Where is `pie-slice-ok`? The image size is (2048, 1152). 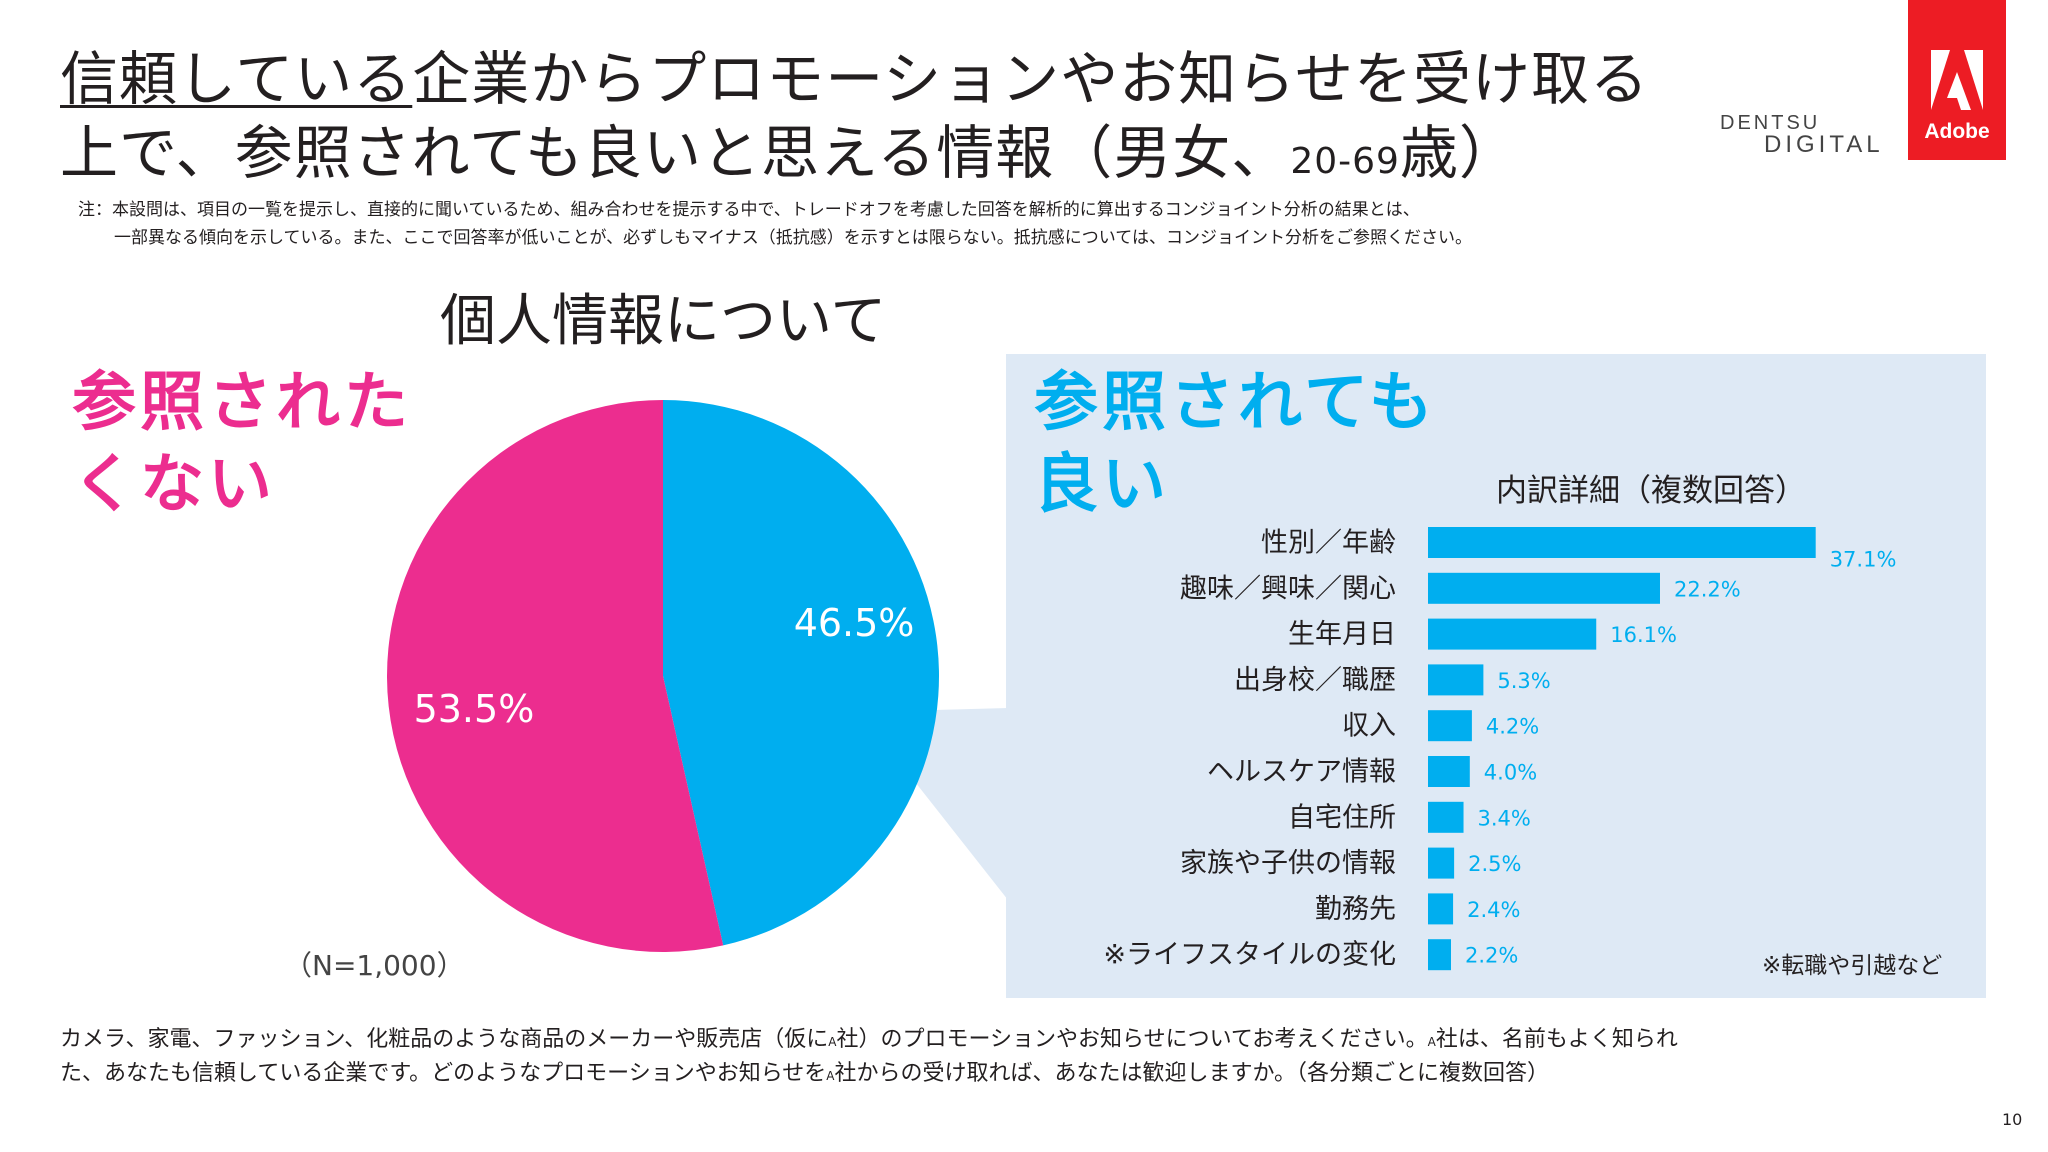
pie-slice-ok is located at coordinates (801, 673).